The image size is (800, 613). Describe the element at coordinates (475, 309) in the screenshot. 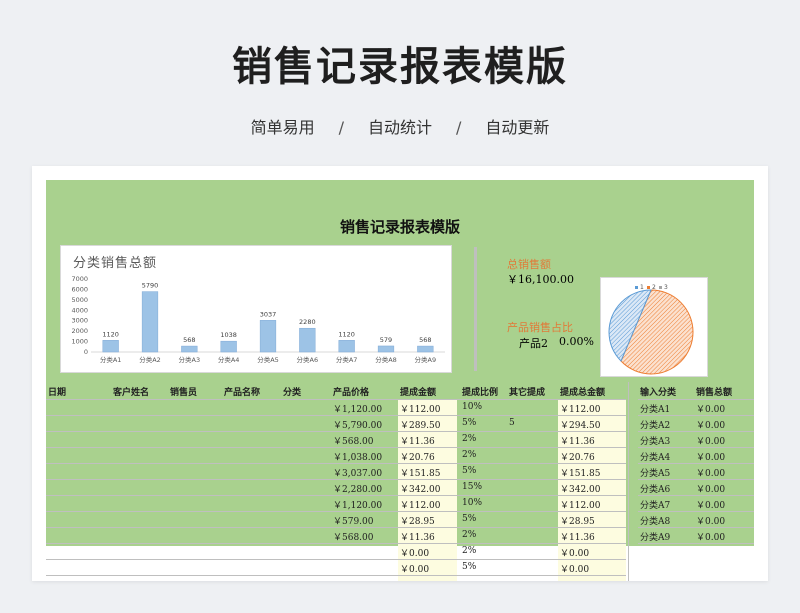

I see `divider` at that location.